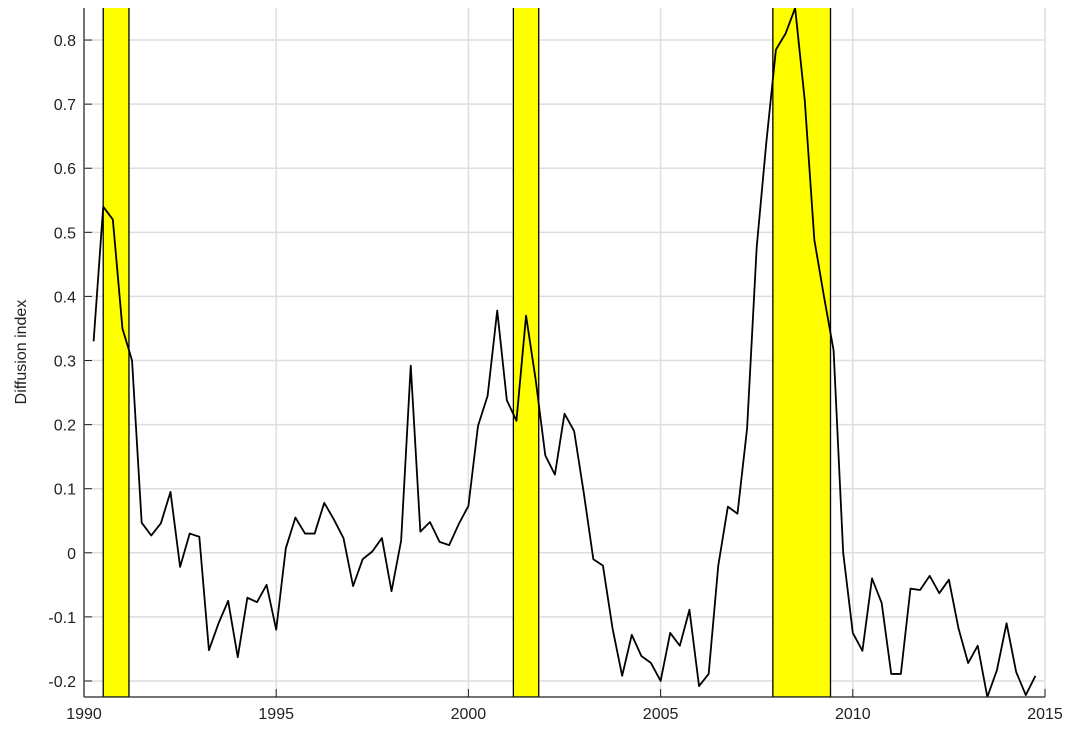 The width and height of the screenshot is (1071, 730). What do you see at coordinates (62, 682) in the screenshot?
I see `y-tick-label: -0.2` at bounding box center [62, 682].